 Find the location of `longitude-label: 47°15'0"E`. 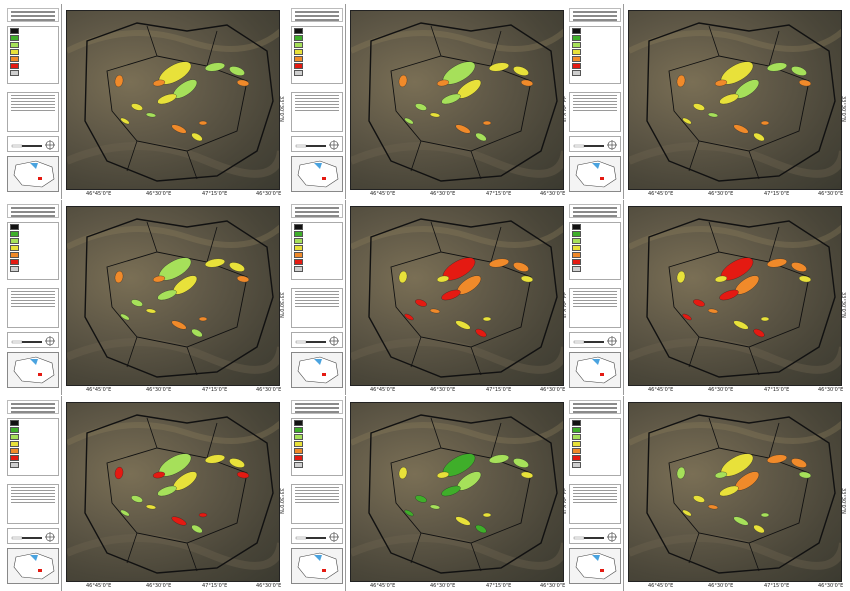

longitude-label: 47°15'0"E is located at coordinates (499, 586).